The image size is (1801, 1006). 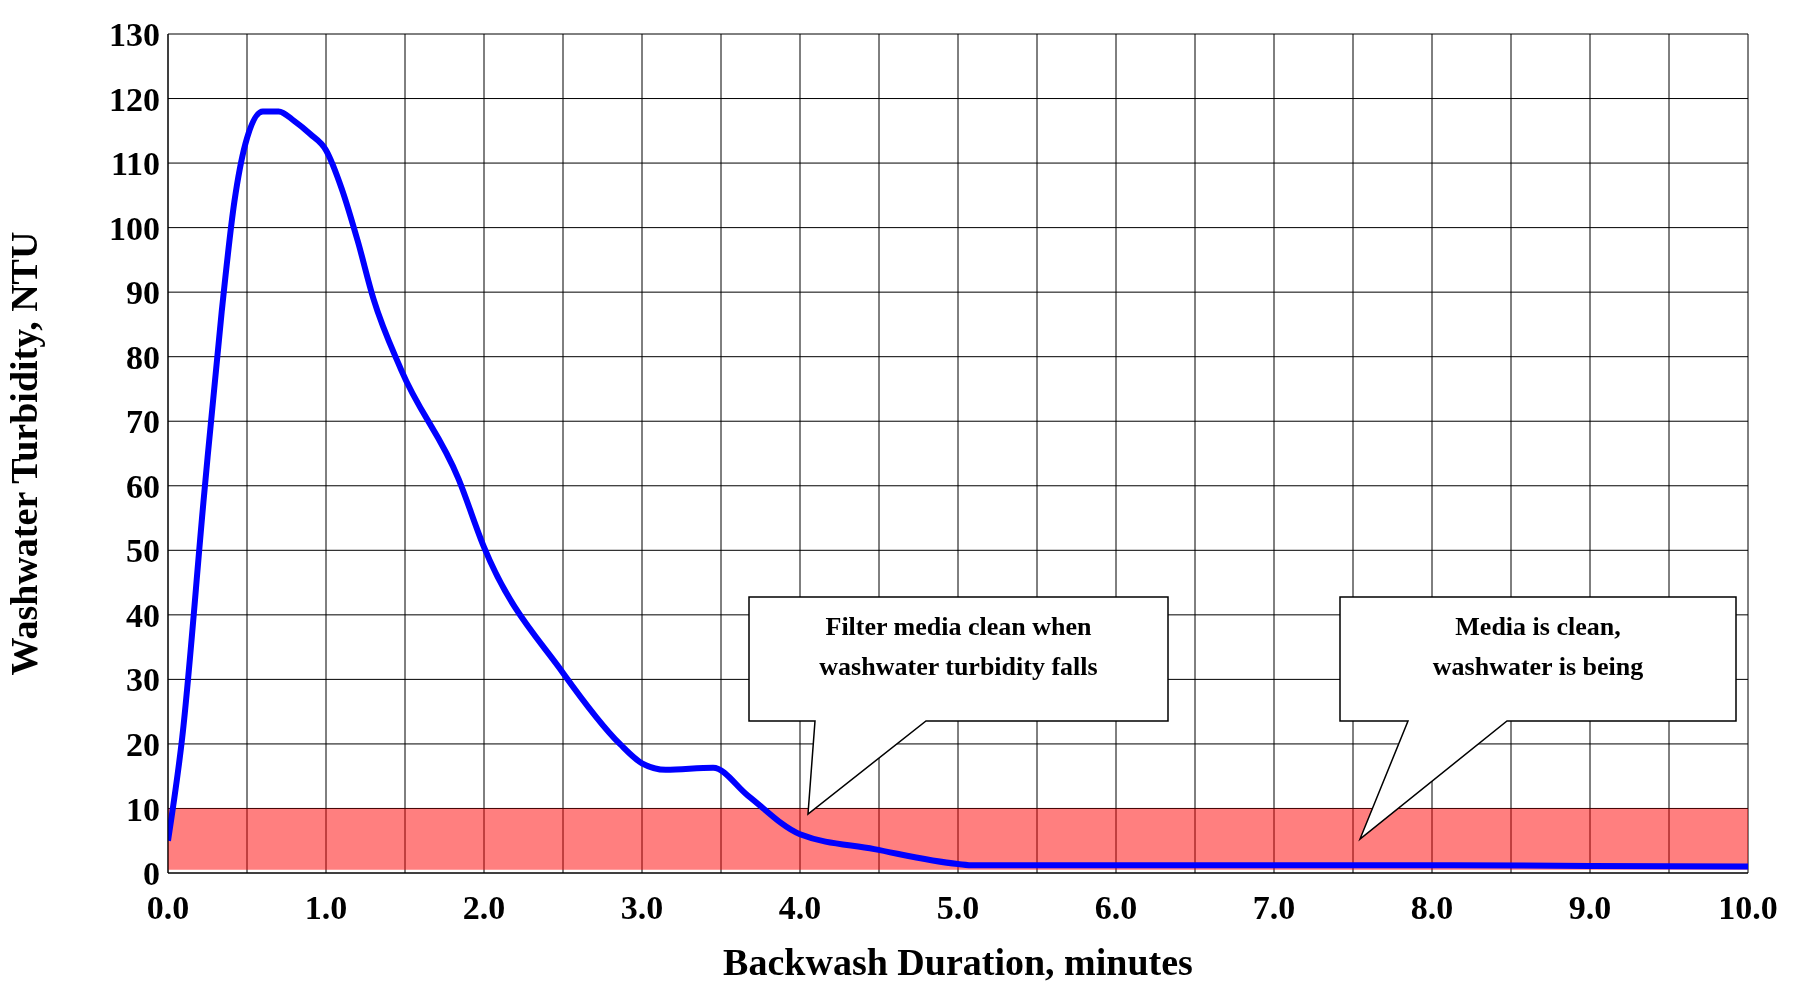 What do you see at coordinates (143, 744) in the screenshot?
I see `y-tick-label: 20` at bounding box center [143, 744].